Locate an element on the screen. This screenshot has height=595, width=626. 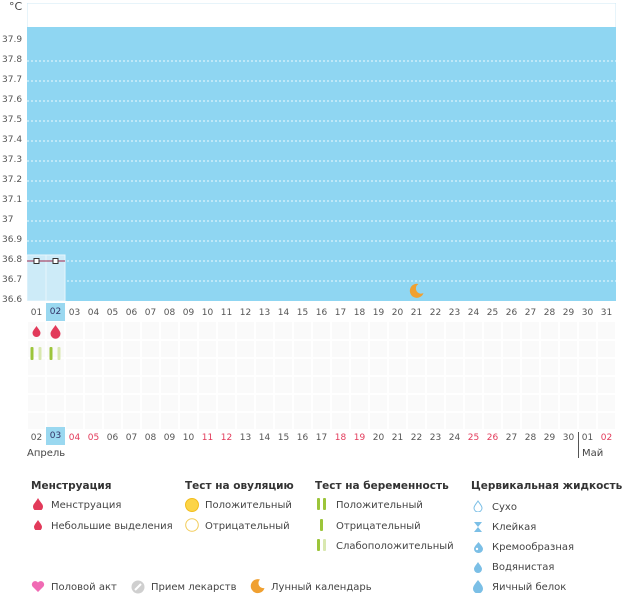
y-tick-label: 36.7 is located at coordinates (12, 280).